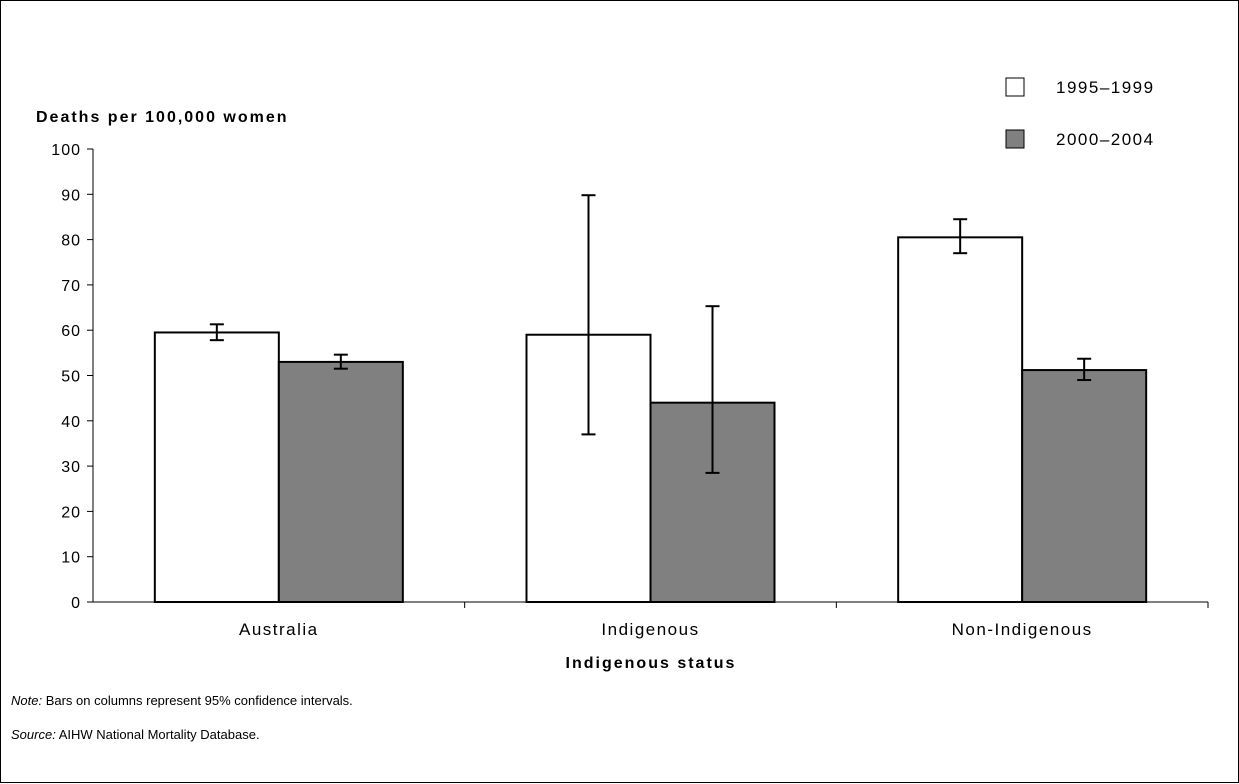 The image size is (1239, 784). Describe the element at coordinates (71, 512) in the screenshot. I see `y-tick-label: 20` at that location.